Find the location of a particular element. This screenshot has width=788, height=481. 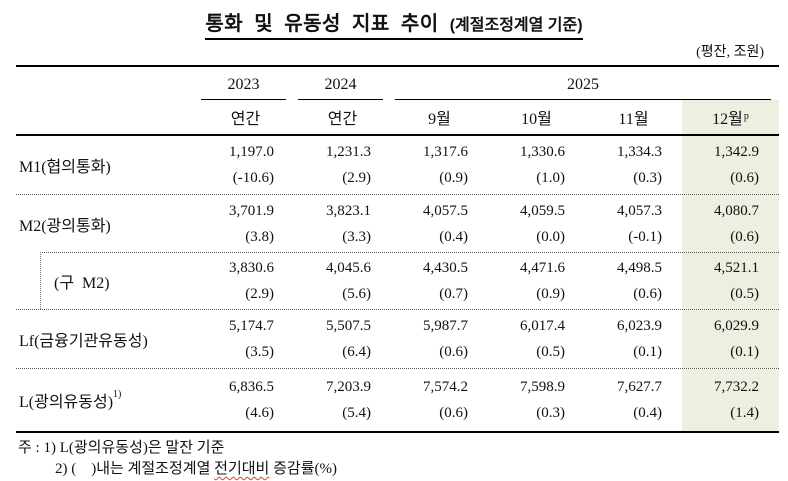

growth-rate-value: (0.0) is located at coordinates (550, 236).